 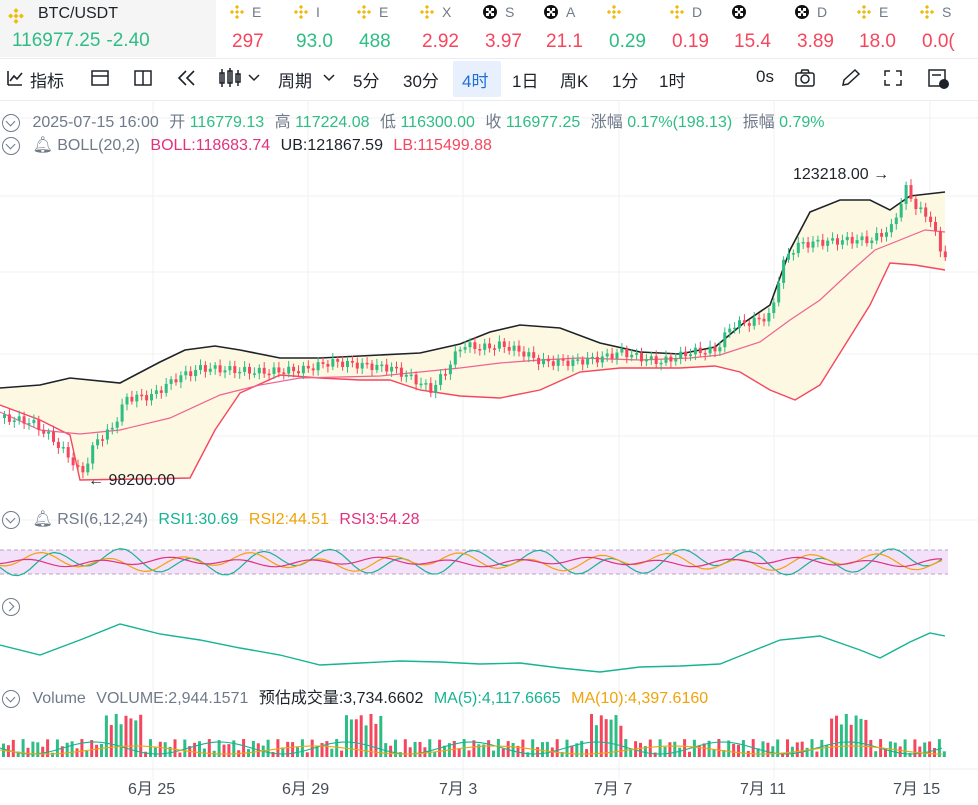 What do you see at coordinates (525, 81) in the screenshot?
I see `interval-1d: 1日` at bounding box center [525, 81].